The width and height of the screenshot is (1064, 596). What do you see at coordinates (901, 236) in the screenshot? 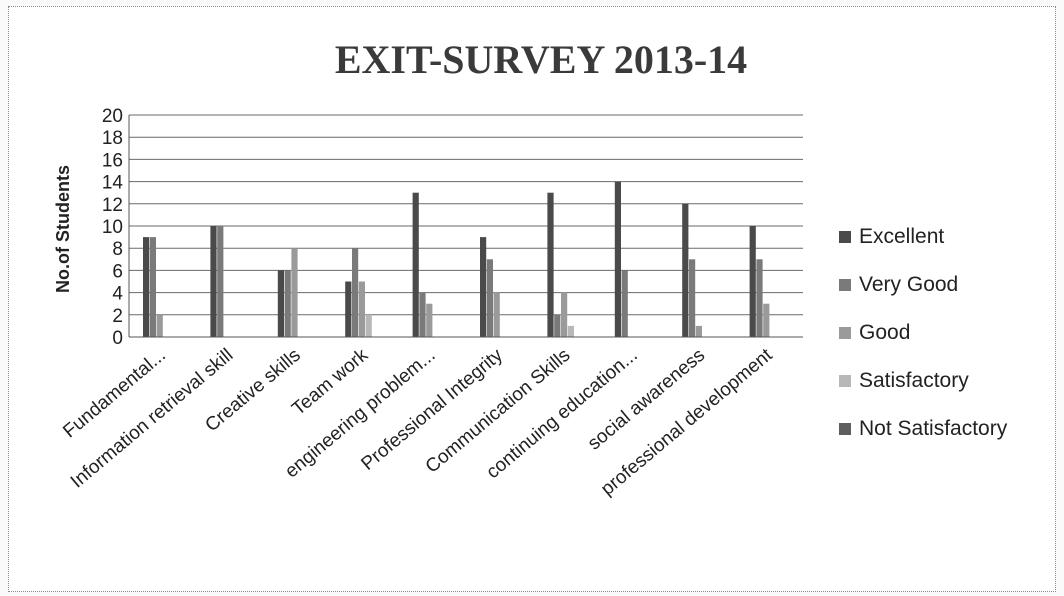
I see `legend-label: Excellent` at bounding box center [901, 236].